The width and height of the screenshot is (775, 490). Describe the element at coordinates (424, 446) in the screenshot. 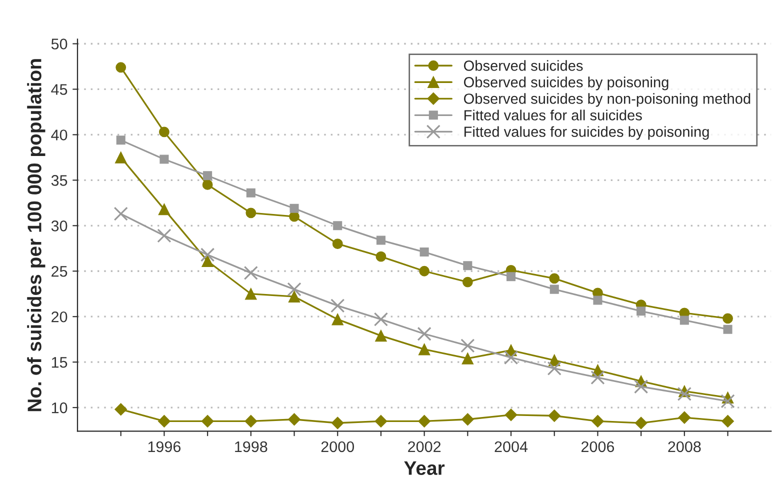

I see `x-tick-label: 2002` at that location.